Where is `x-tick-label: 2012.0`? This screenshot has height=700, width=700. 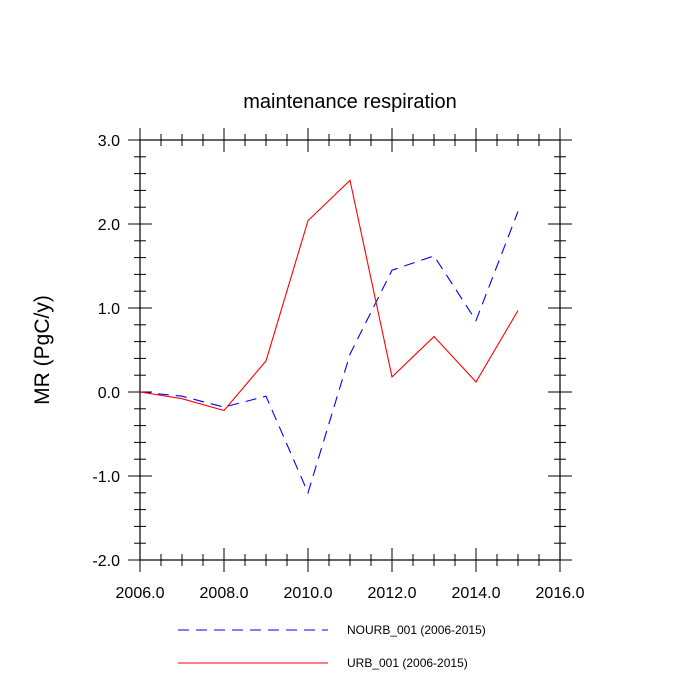
x-tick-label: 2012.0 is located at coordinates (392, 593).